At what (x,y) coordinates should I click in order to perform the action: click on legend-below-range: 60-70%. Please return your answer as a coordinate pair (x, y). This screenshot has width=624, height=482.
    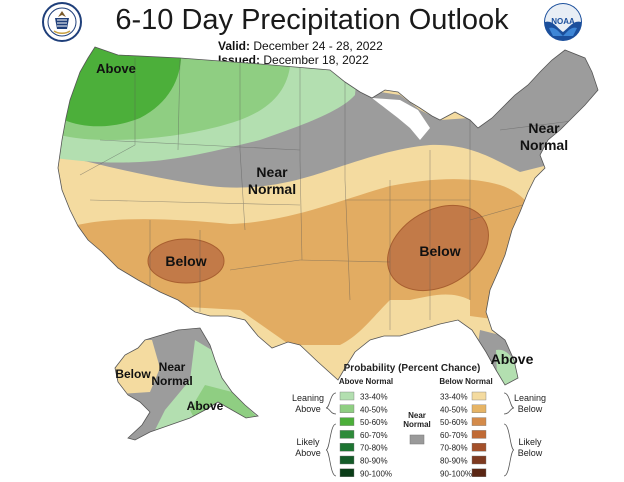
    Looking at the image, I should click on (454, 435).